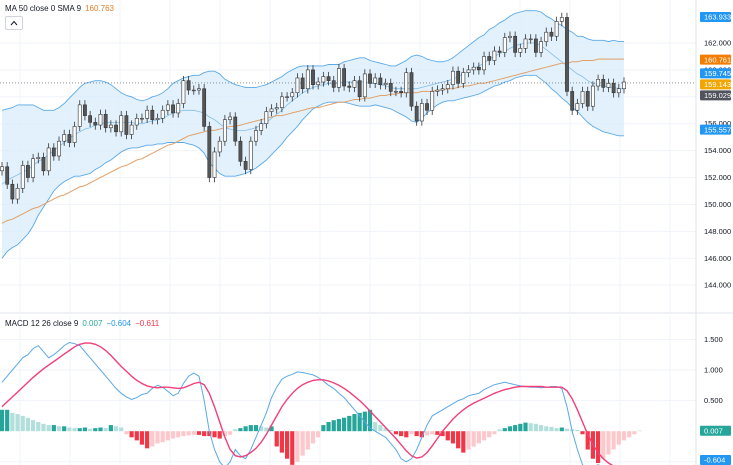 The width and height of the screenshot is (733, 465). What do you see at coordinates (713, 370) in the screenshot?
I see `macd-axis-label: 1.000` at bounding box center [713, 370].